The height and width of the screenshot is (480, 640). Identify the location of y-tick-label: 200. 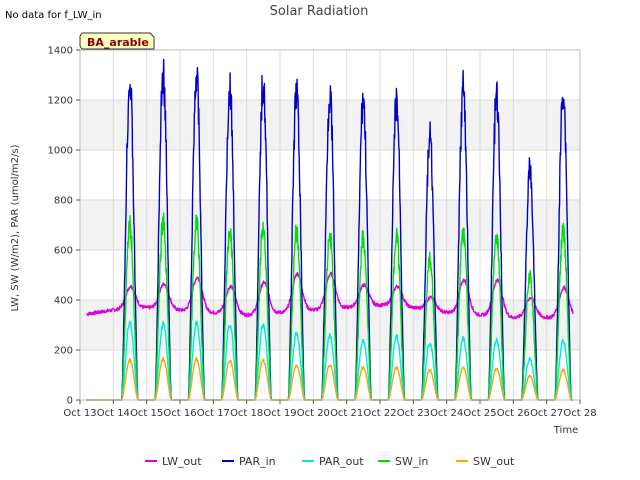
(63, 351).